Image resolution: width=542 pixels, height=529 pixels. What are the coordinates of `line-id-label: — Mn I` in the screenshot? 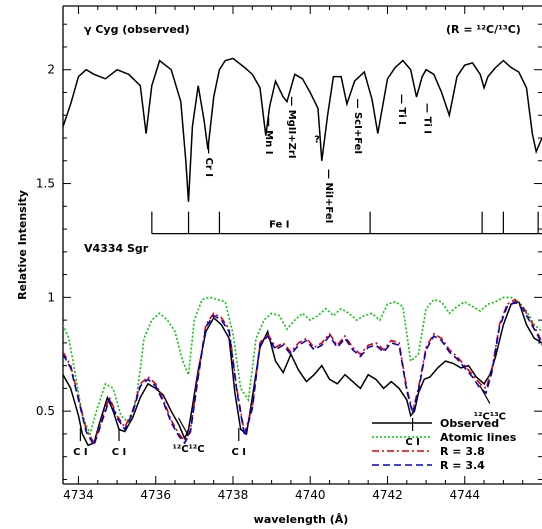 It's located at (268, 136).